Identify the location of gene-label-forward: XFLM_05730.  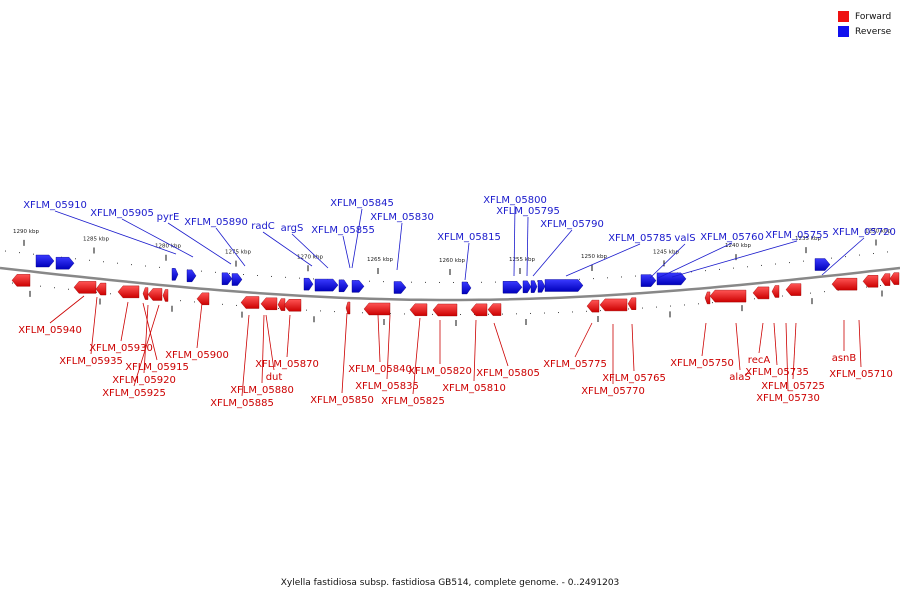
(788, 398).